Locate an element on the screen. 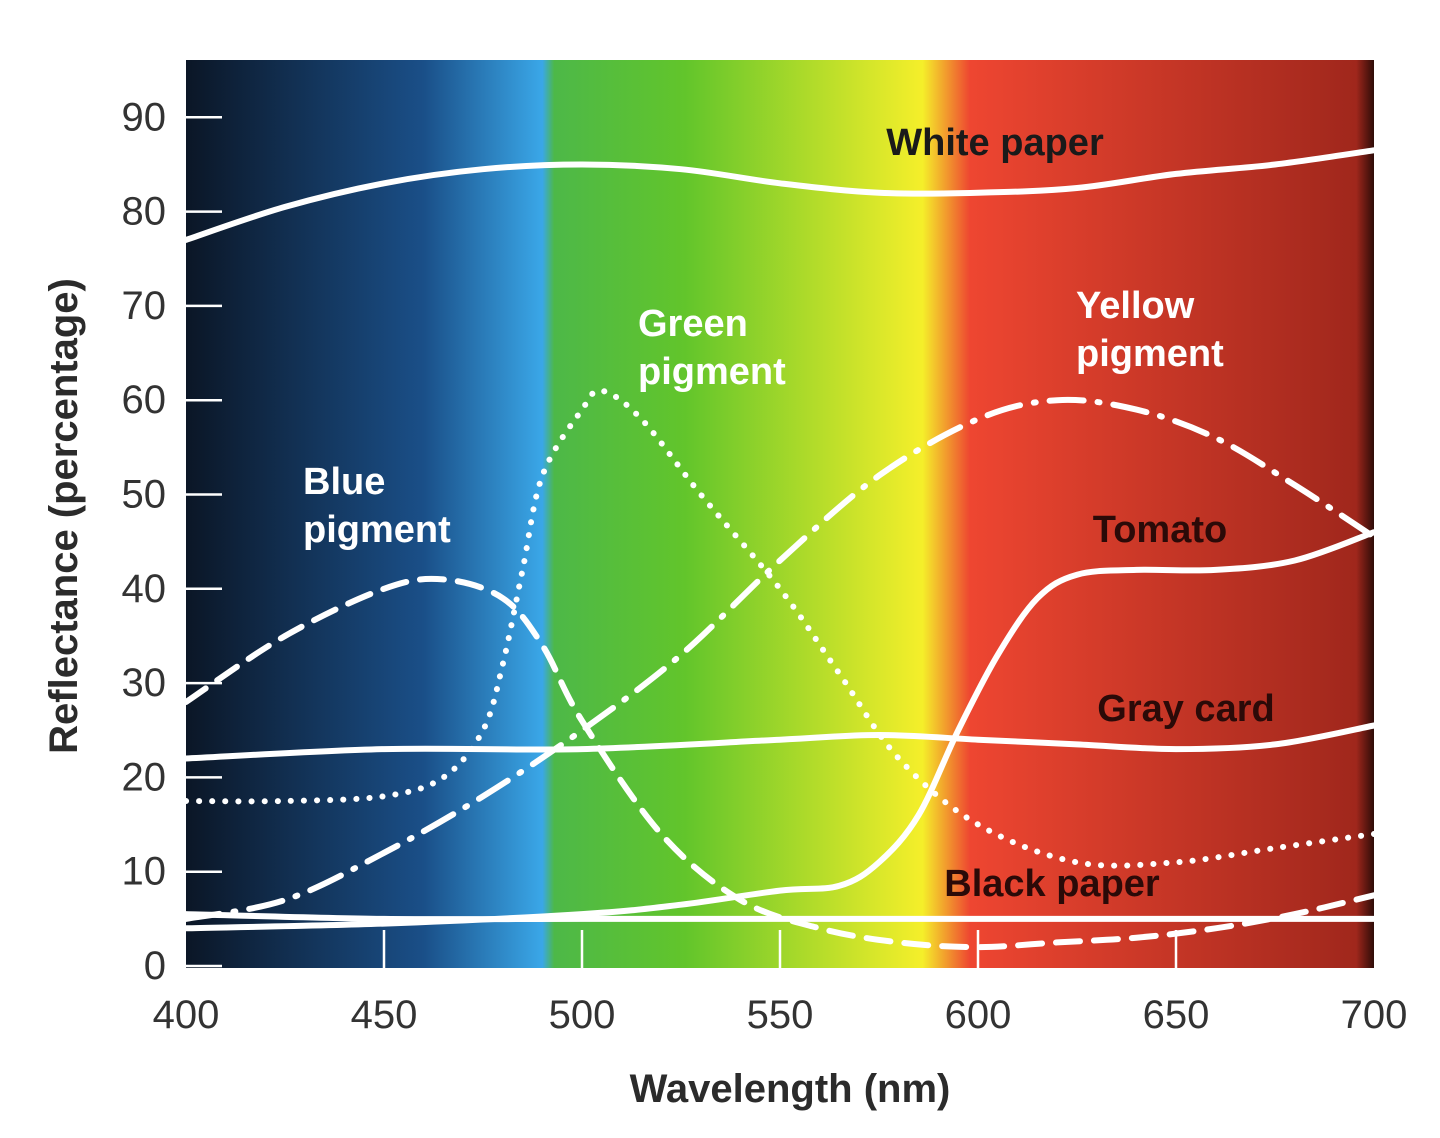 This screenshot has height=1138, width=1440. white-paper-curve is located at coordinates (780, 195).